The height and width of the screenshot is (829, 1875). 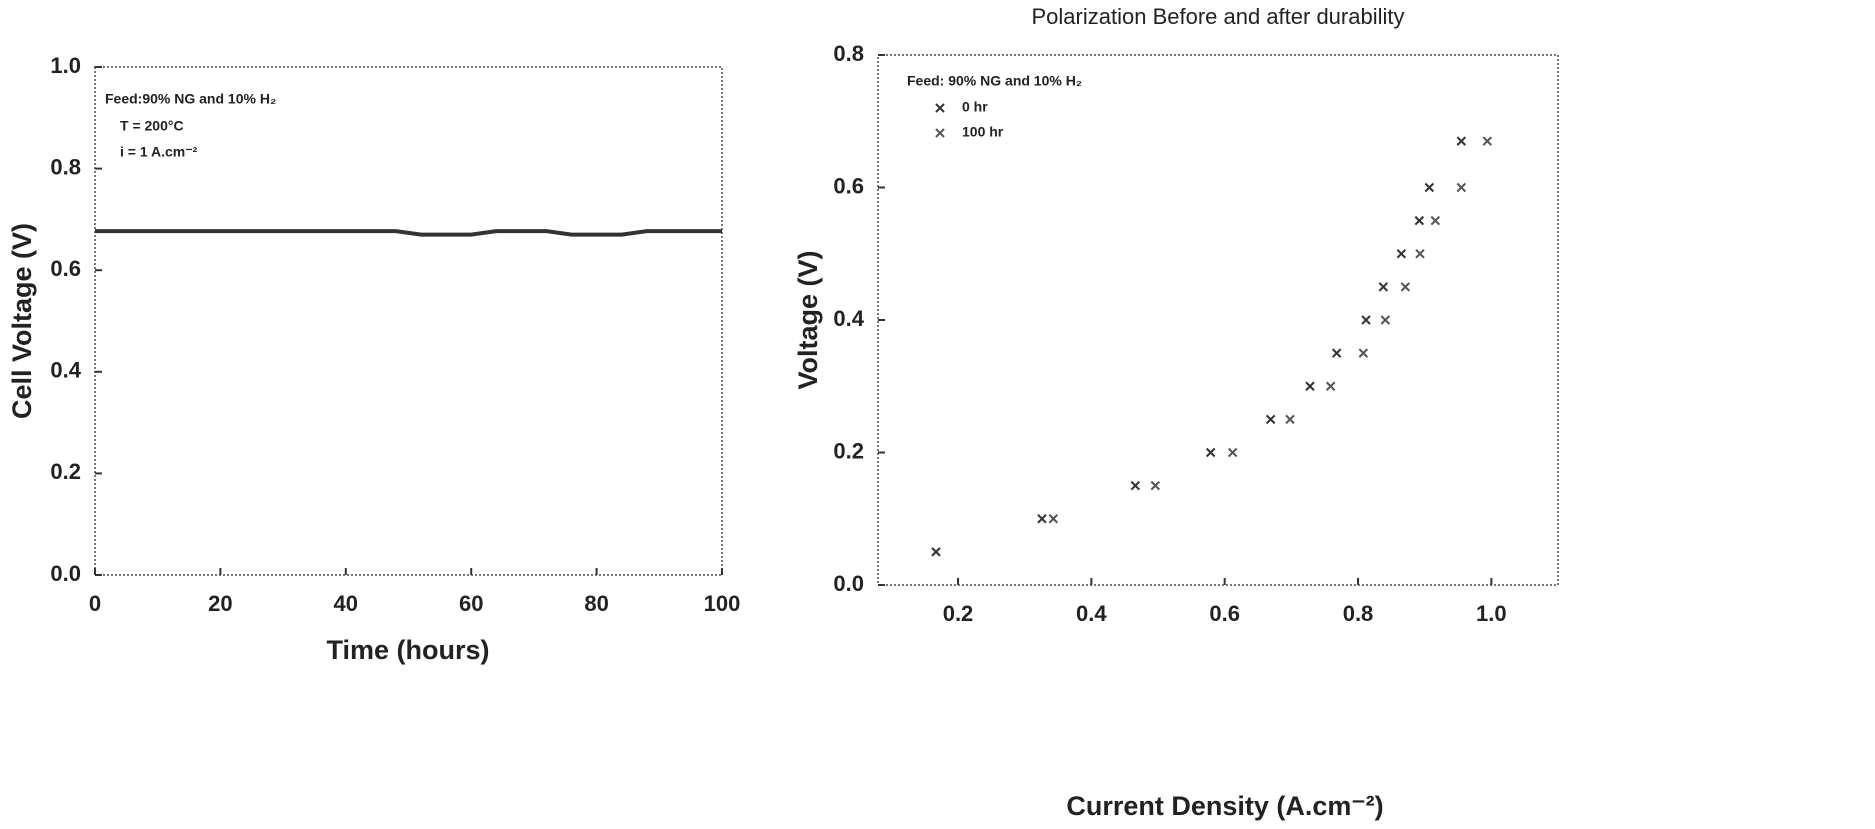 I want to click on x-tick-label: 1.0, so click(x=1491, y=613).